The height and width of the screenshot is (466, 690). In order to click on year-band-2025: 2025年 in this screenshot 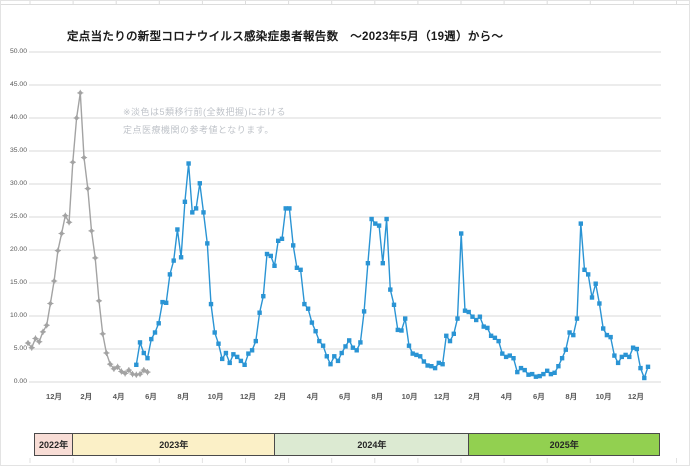, I will do `click(564, 444)`.